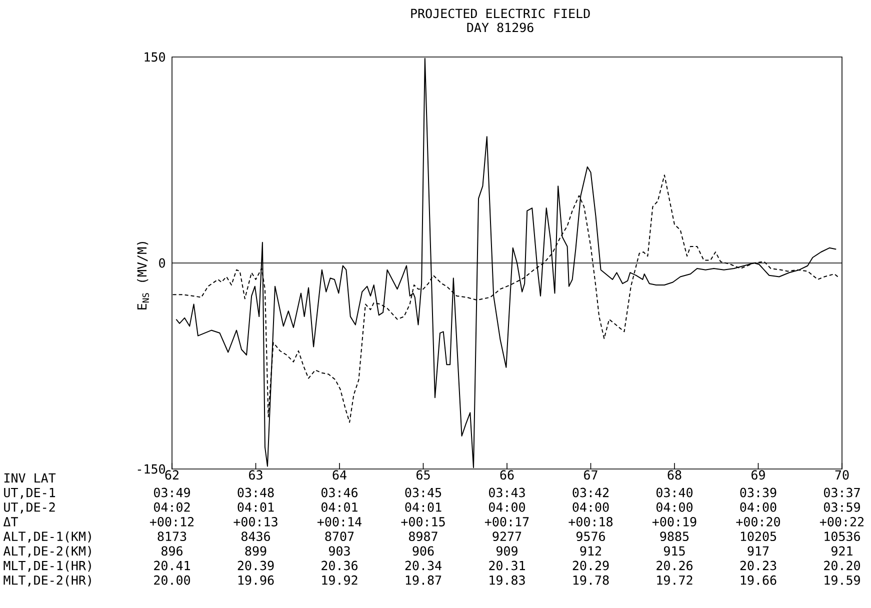  What do you see at coordinates (423, 521) in the screenshot?
I see `text: +00:15` at bounding box center [423, 521].